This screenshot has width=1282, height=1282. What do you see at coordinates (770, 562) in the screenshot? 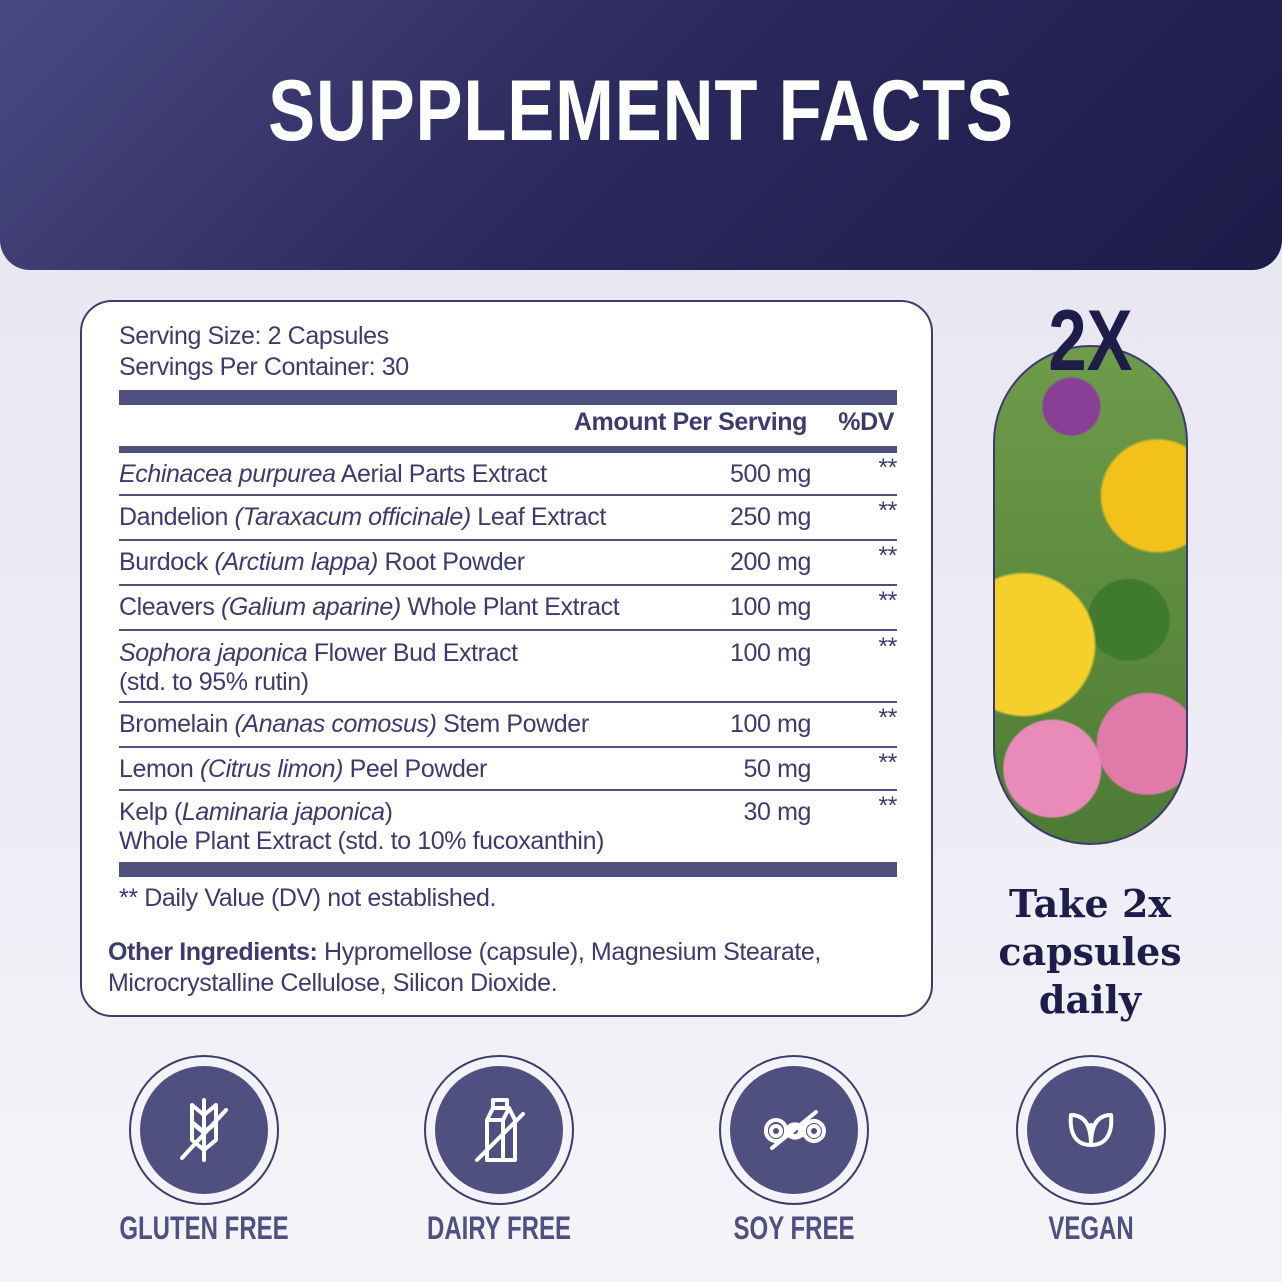
I see `ingredient-amount: 200 mg` at bounding box center [770, 562].